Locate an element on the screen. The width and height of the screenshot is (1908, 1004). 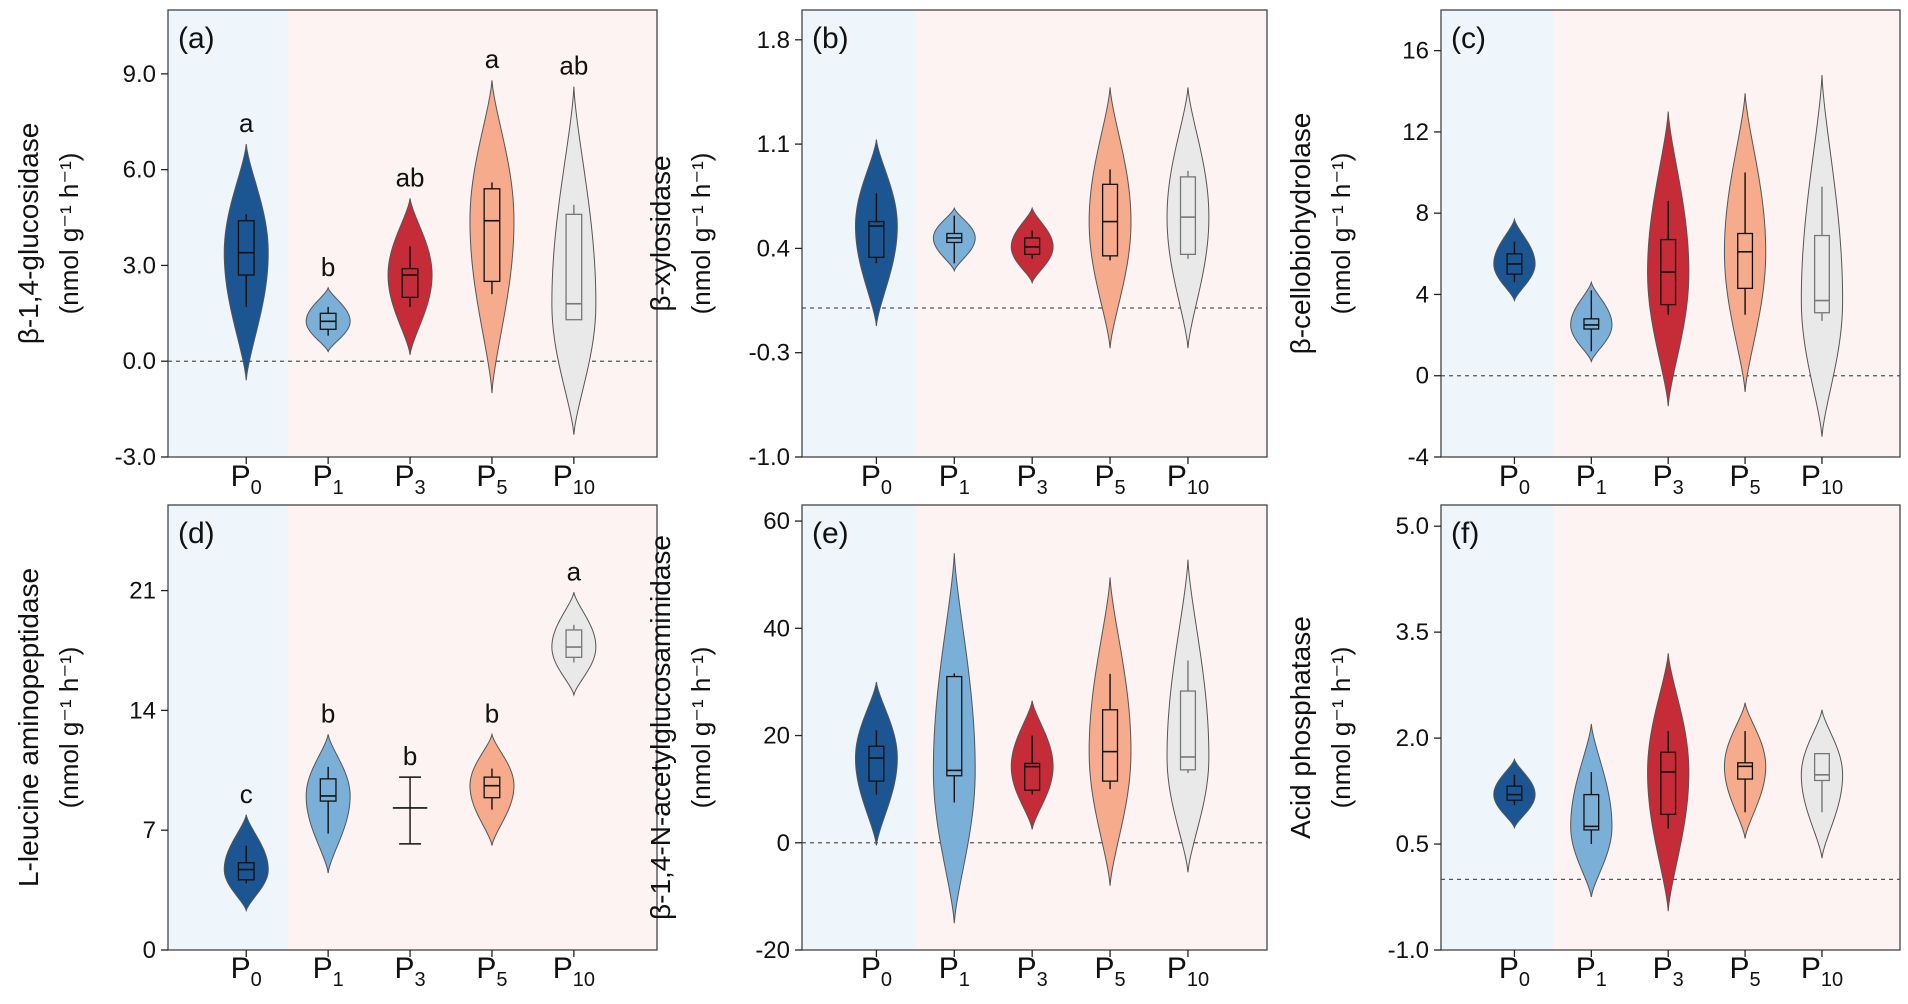
y-tick-label: -1.0 is located at coordinates (1408, 950).